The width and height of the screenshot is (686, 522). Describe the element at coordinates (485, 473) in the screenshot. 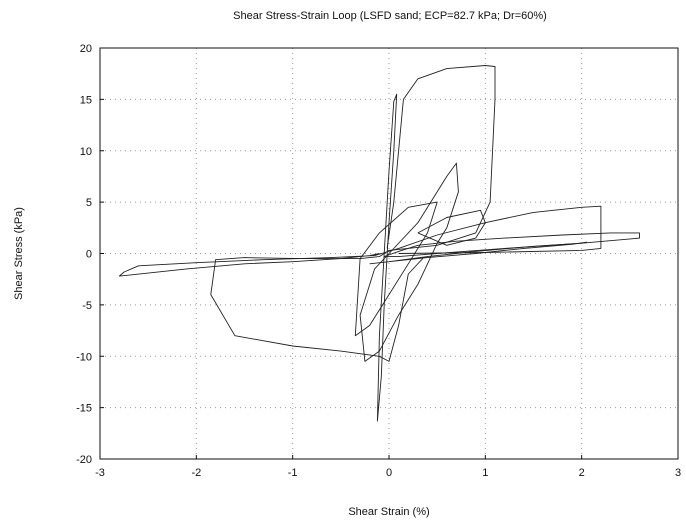

I see `x-tick-label: 1` at that location.